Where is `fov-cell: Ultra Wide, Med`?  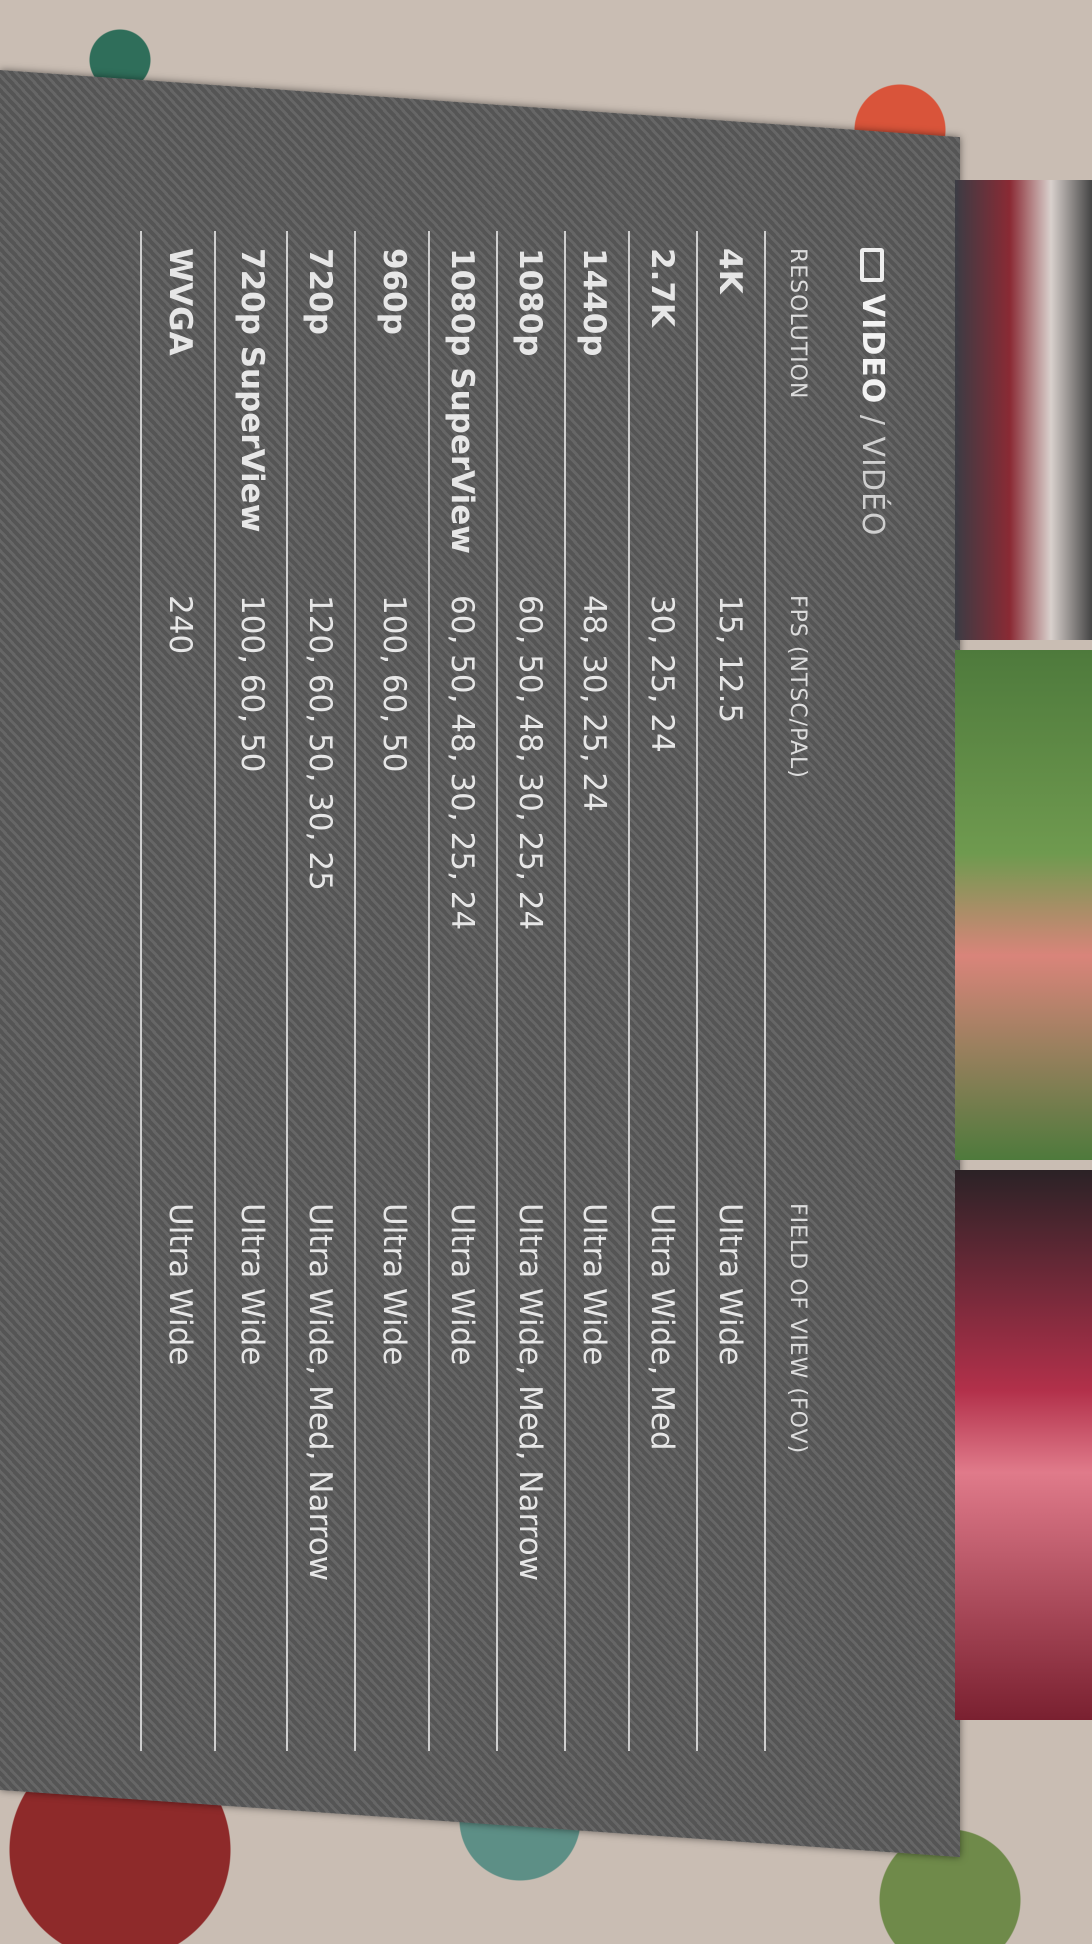
fov-cell: Ultra Wide, Med is located at coordinates (662, 1327).